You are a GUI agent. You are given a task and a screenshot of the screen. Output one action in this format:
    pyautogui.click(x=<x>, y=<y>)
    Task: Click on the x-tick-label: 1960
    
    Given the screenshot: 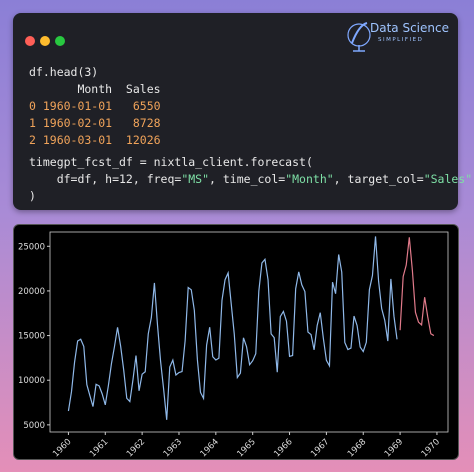 What is the action you would take?
    pyautogui.click(x=62, y=448)
    